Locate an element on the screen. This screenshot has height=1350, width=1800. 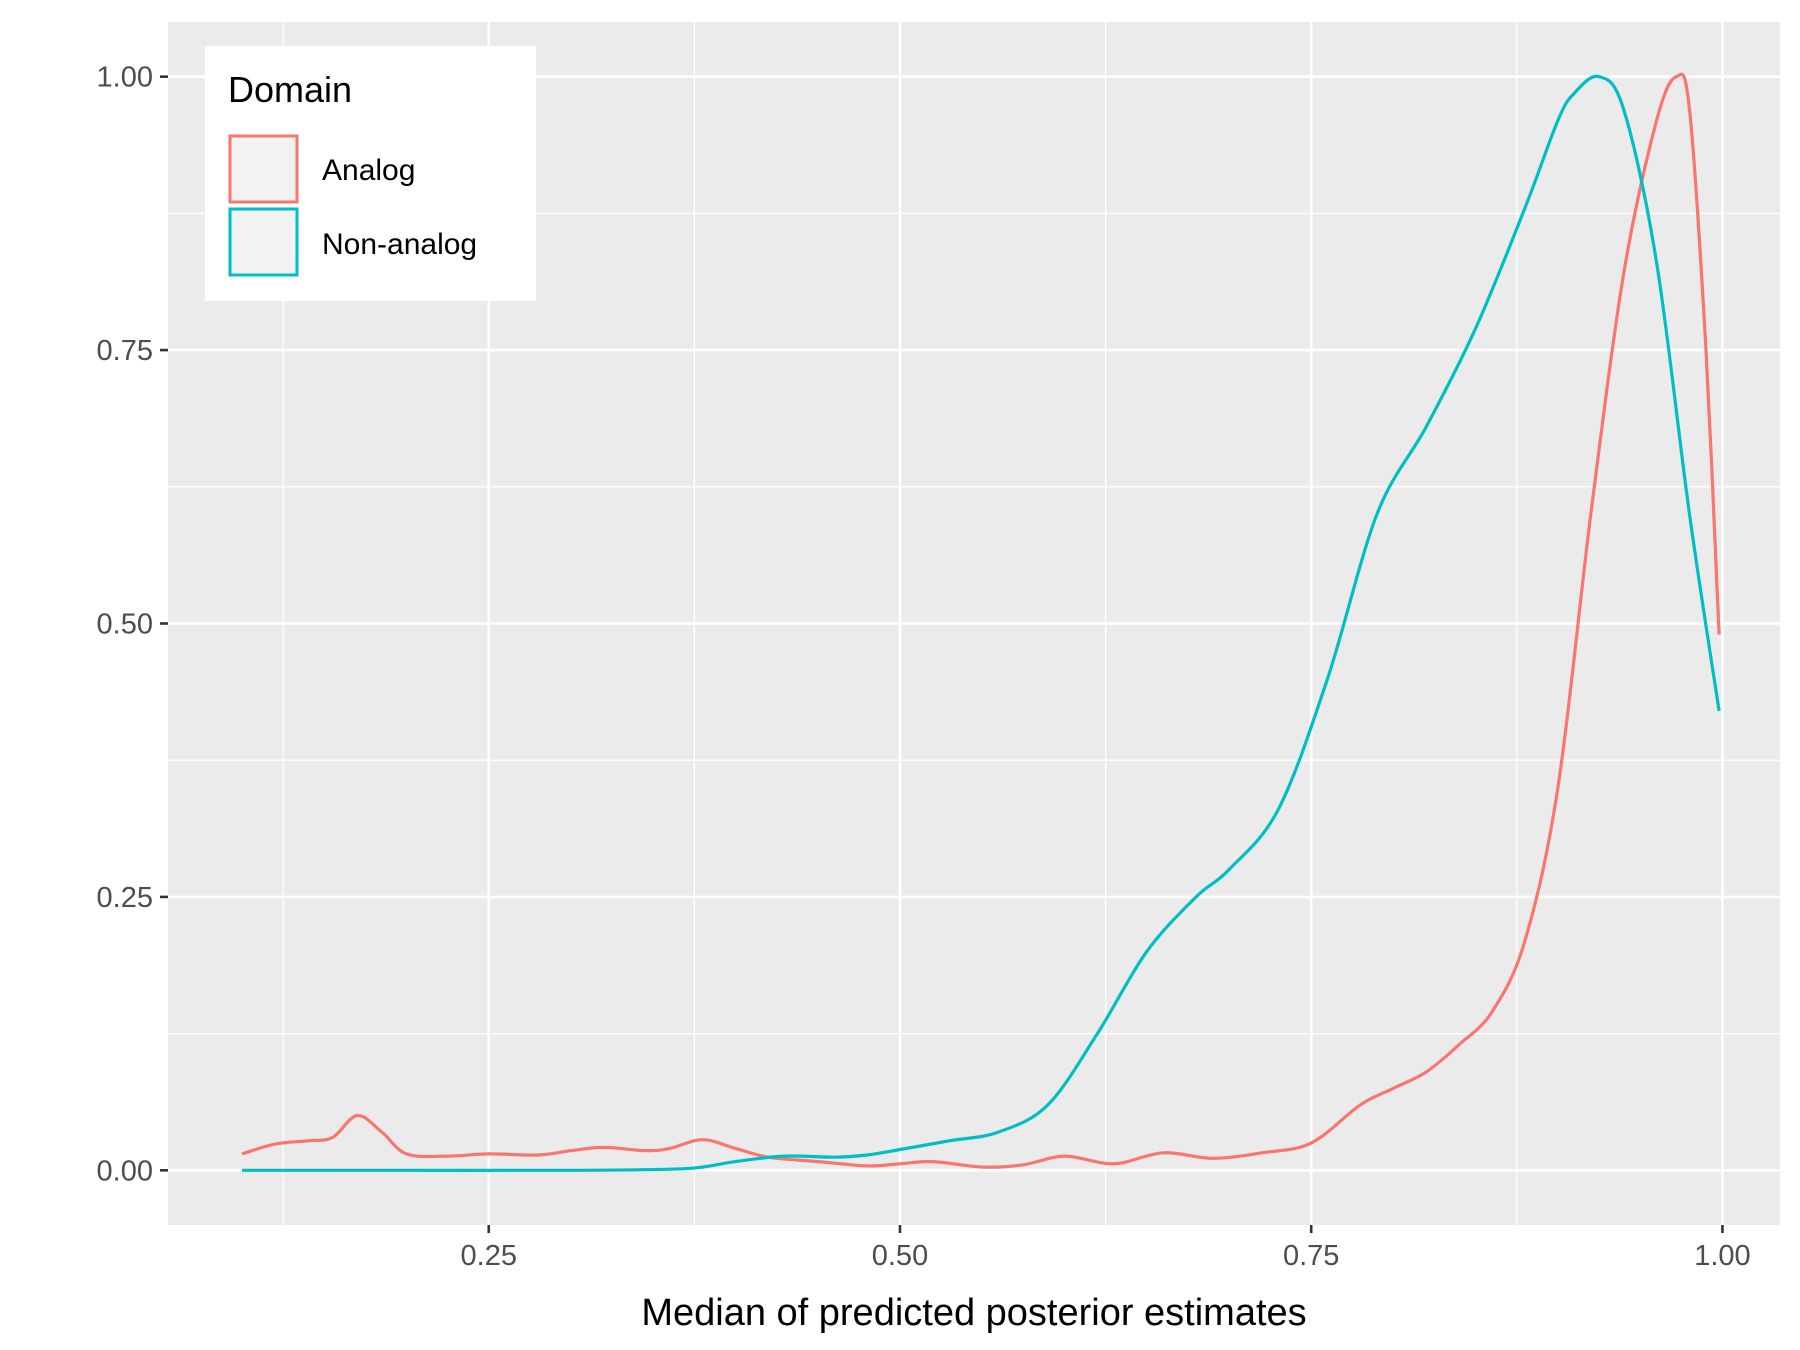
legend-label-non-analog: Non-analog is located at coordinates (399, 244).